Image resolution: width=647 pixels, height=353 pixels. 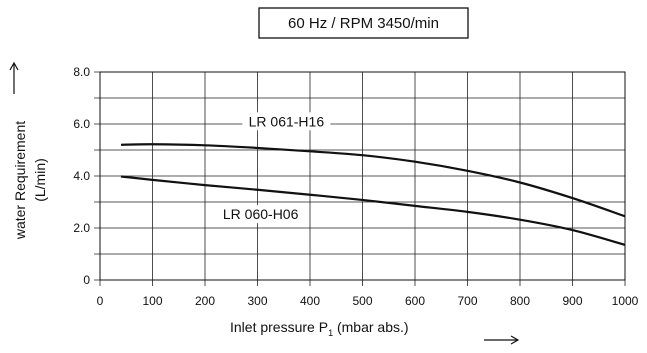 What do you see at coordinates (415, 301) in the screenshot?
I see `x-tick-label: 600` at bounding box center [415, 301].